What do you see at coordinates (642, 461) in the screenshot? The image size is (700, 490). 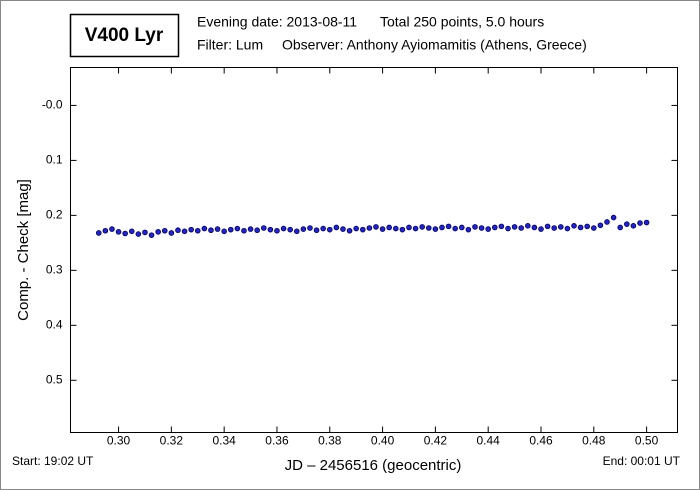 I see `end-label: End: 00:01 UT` at bounding box center [642, 461].